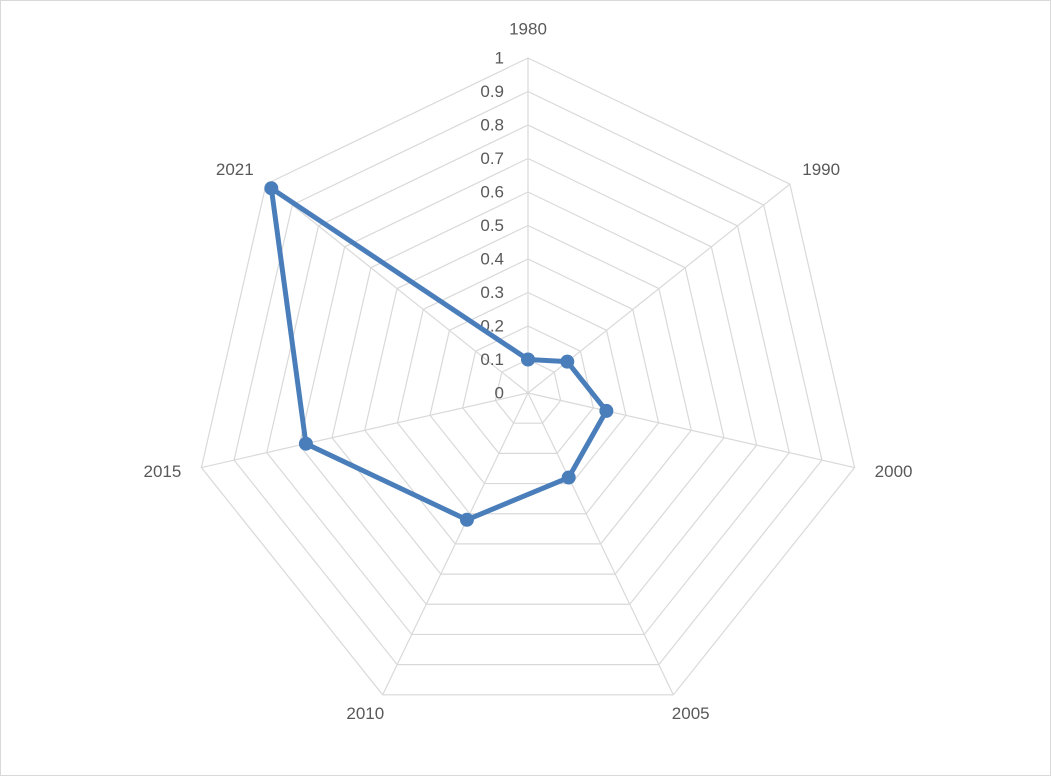 The height and width of the screenshot is (776, 1051). Describe the element at coordinates (492, 292) in the screenshot. I see `y-tick-label: 0.3` at that location.